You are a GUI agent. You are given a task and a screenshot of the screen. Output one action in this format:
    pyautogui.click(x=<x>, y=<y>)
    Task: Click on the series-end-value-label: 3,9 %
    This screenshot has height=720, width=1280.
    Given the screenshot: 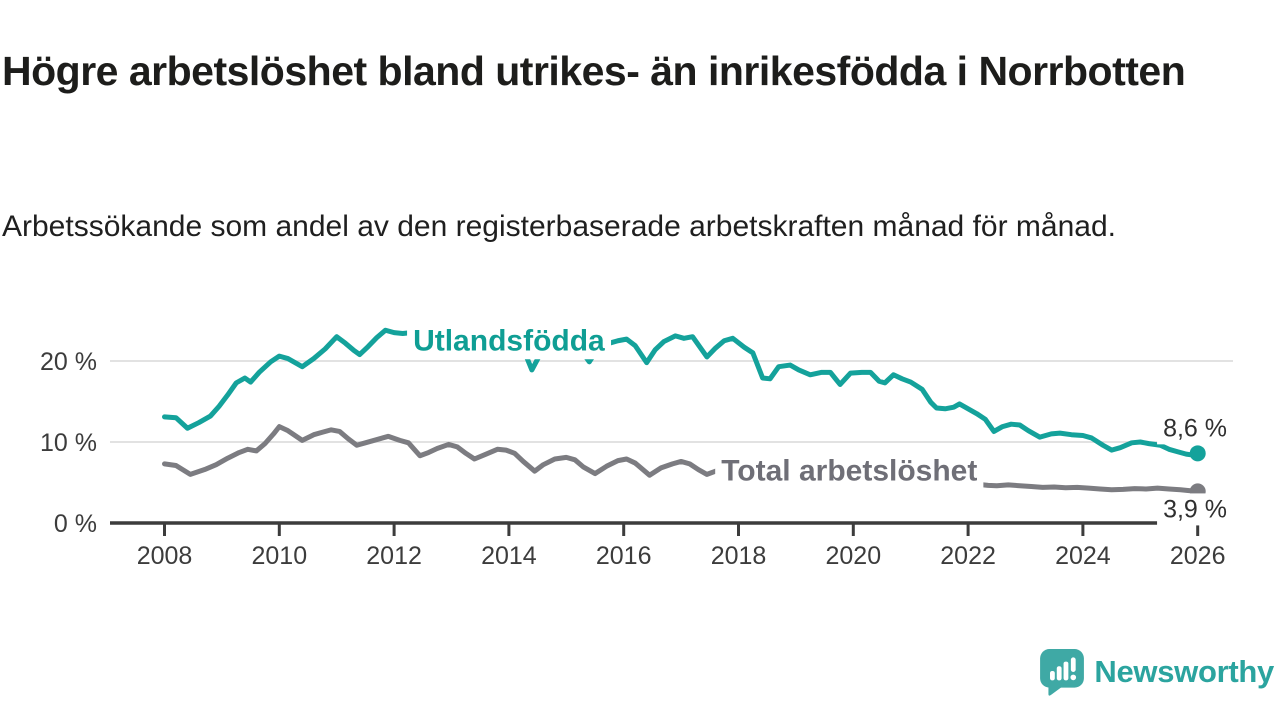 What is the action you would take?
    pyautogui.click(x=1195, y=509)
    